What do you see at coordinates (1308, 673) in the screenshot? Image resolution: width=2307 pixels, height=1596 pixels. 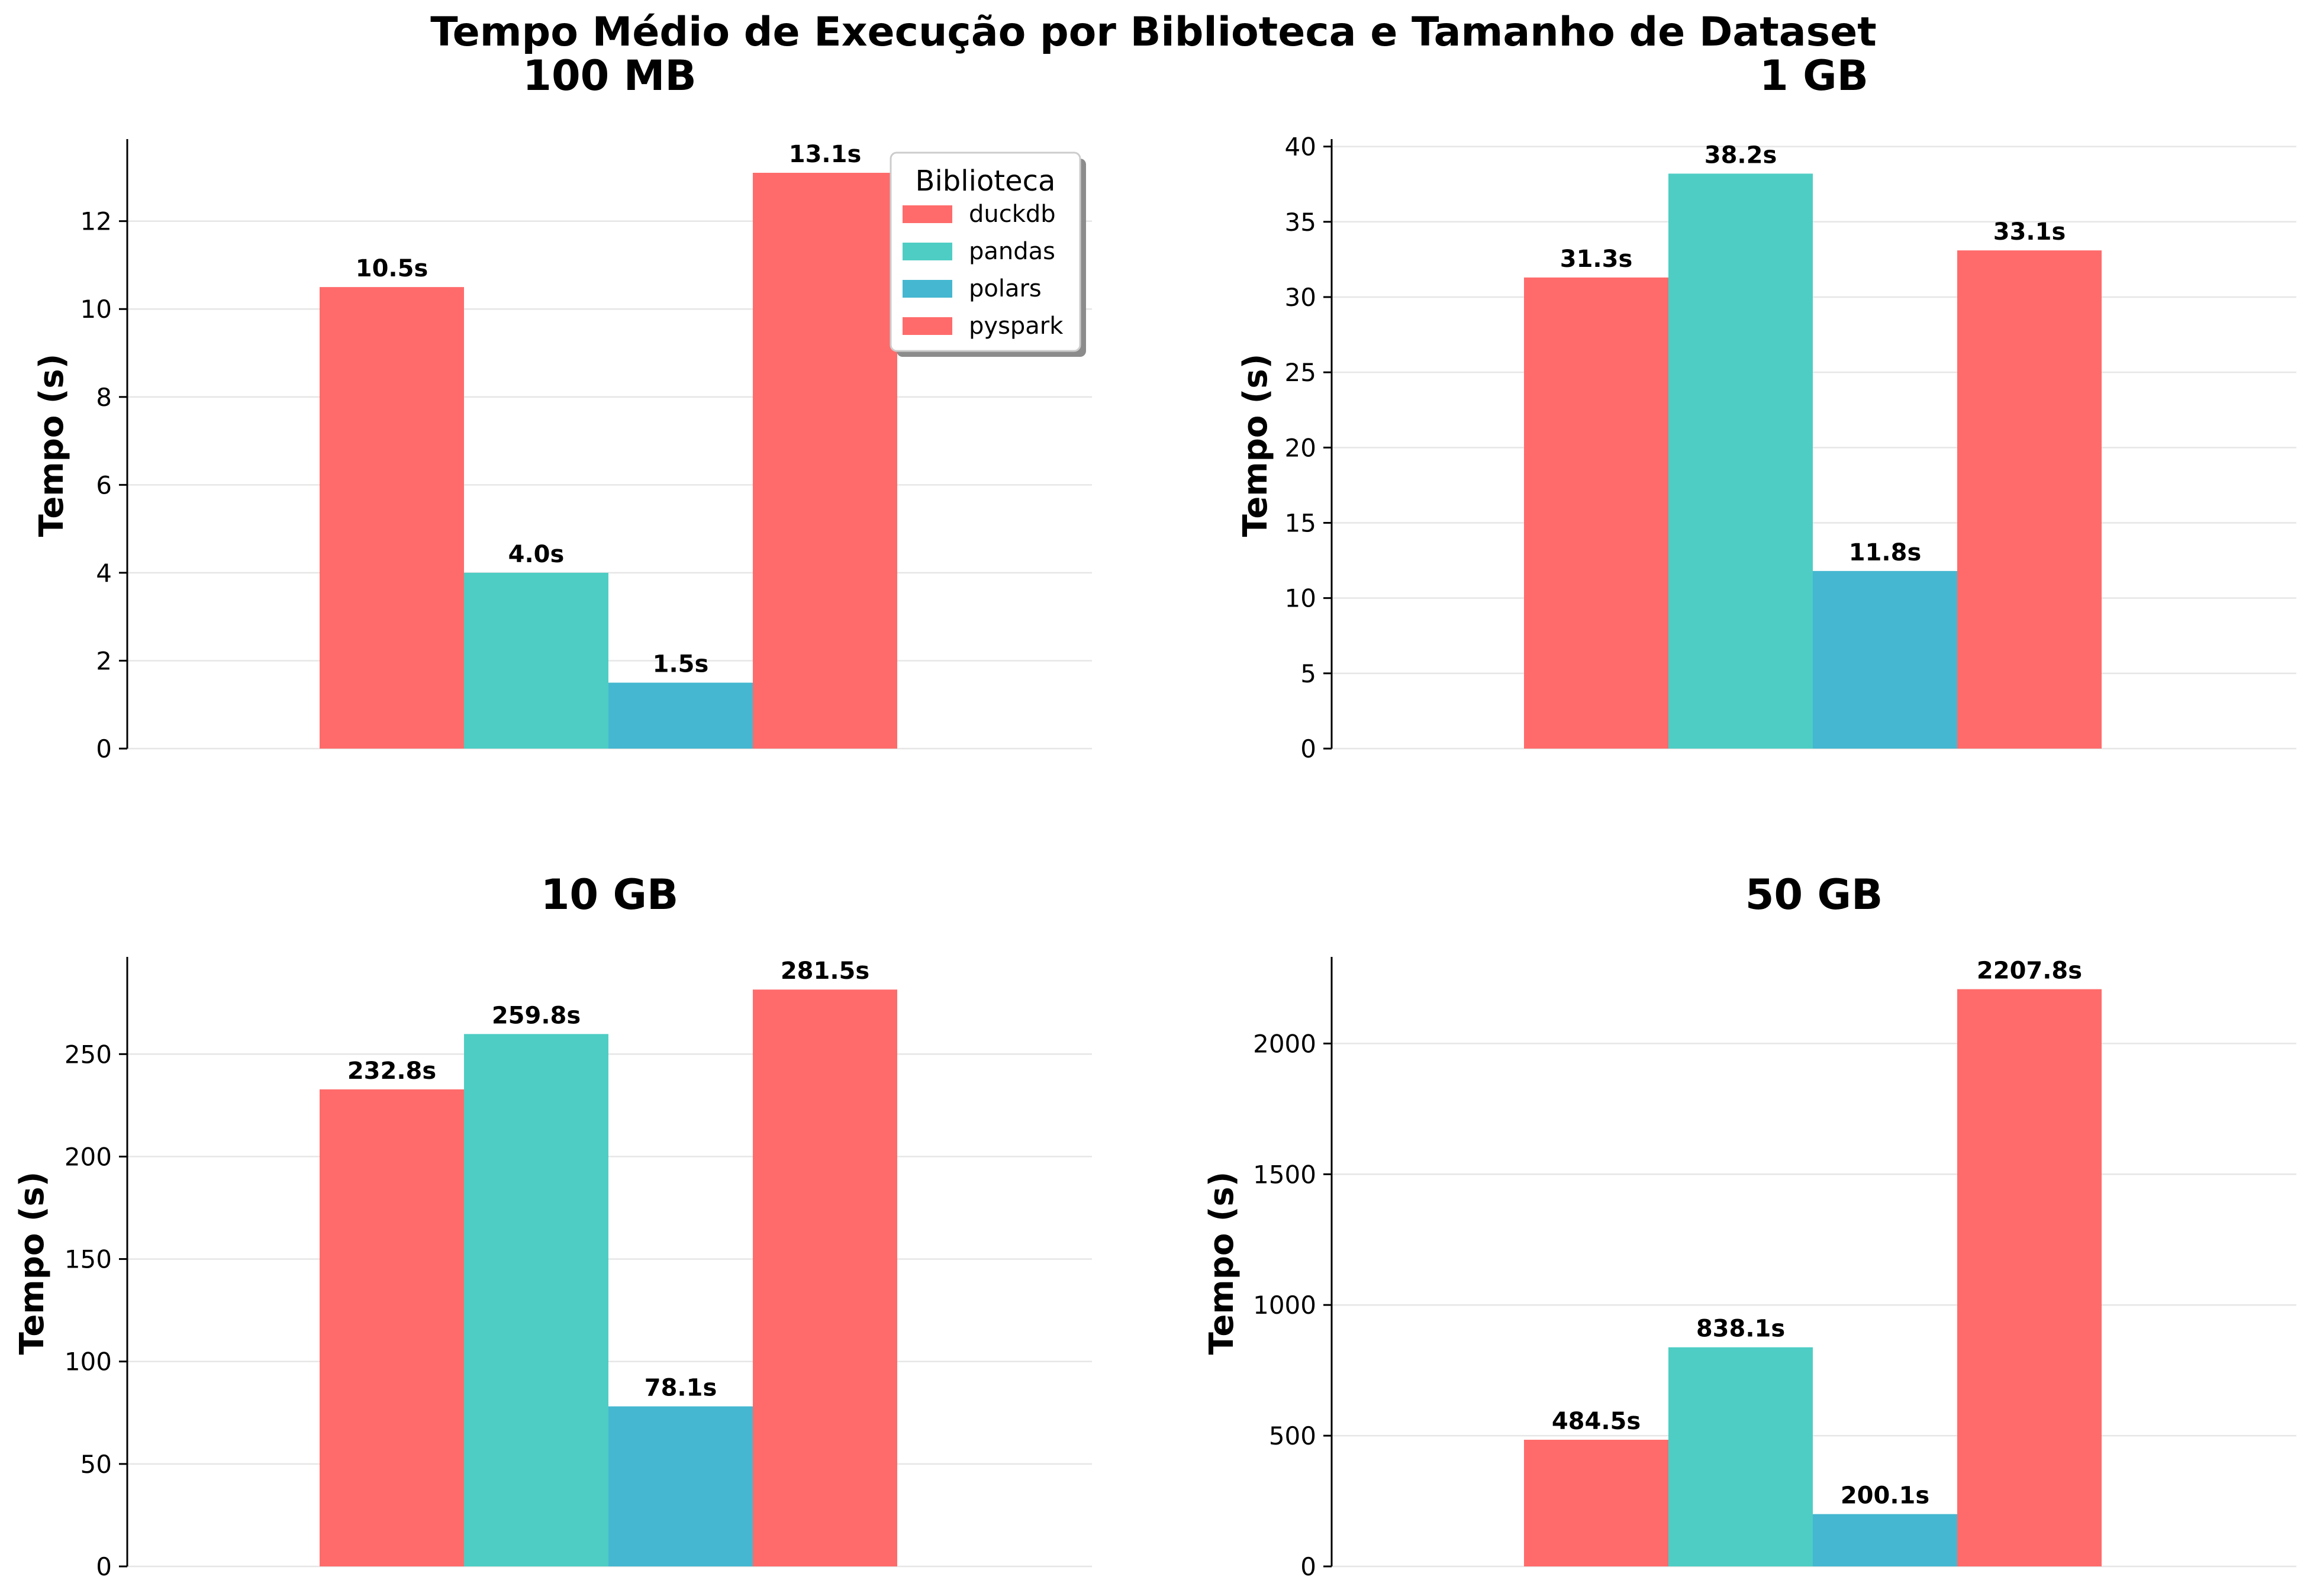 I see `y-tick-label: 5` at bounding box center [1308, 673].